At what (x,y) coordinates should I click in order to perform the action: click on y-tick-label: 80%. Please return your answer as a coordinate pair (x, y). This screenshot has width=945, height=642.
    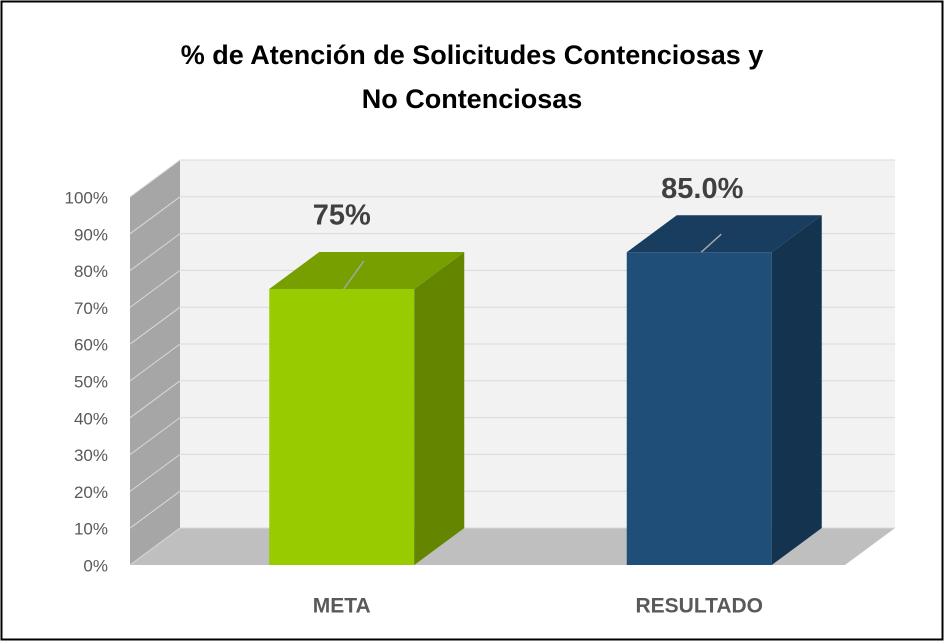
    Looking at the image, I should click on (91, 271).